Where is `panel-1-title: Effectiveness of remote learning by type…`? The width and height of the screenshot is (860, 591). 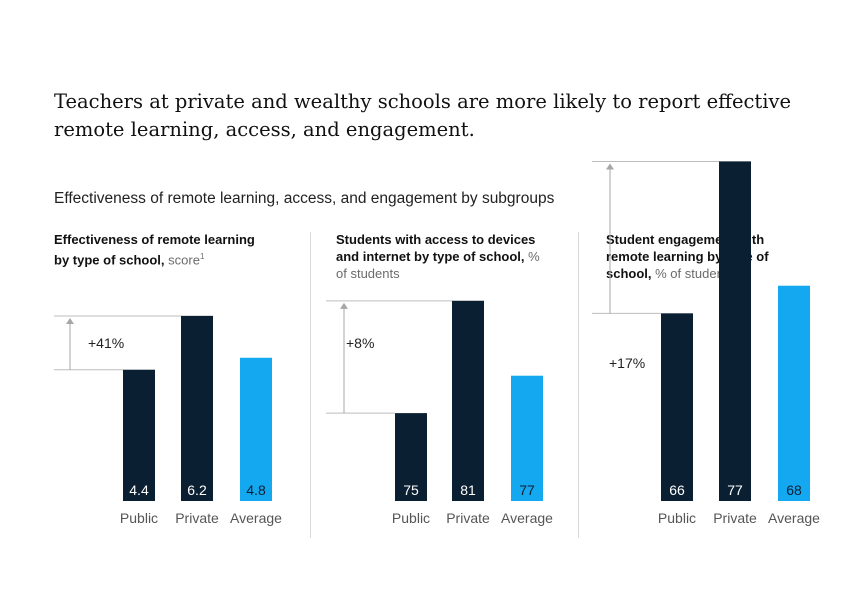
panel-1-title: Effectiveness of remote learning by type… is located at coordinates (154, 250).